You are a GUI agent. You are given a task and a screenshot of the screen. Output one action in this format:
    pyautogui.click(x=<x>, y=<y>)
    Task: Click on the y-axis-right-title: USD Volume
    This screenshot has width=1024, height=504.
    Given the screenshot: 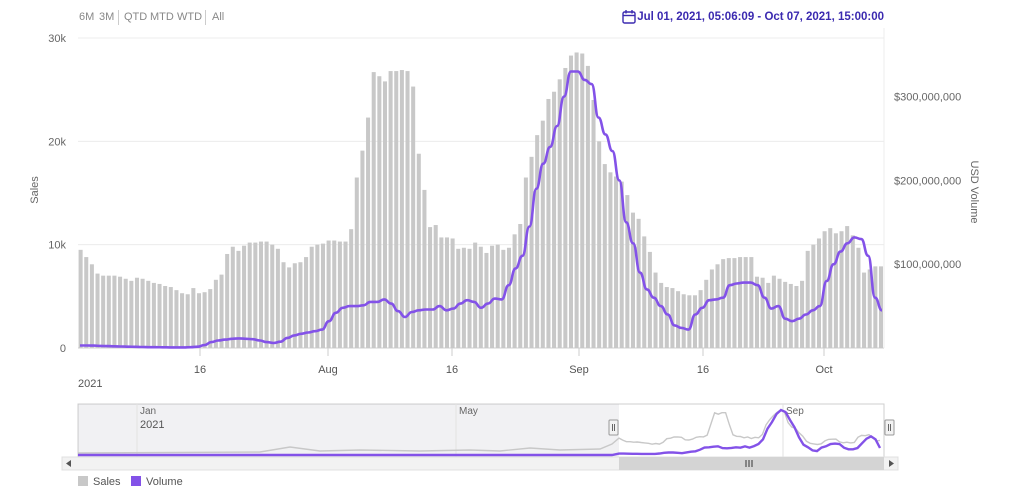 What is the action you would take?
    pyautogui.click(x=974, y=192)
    